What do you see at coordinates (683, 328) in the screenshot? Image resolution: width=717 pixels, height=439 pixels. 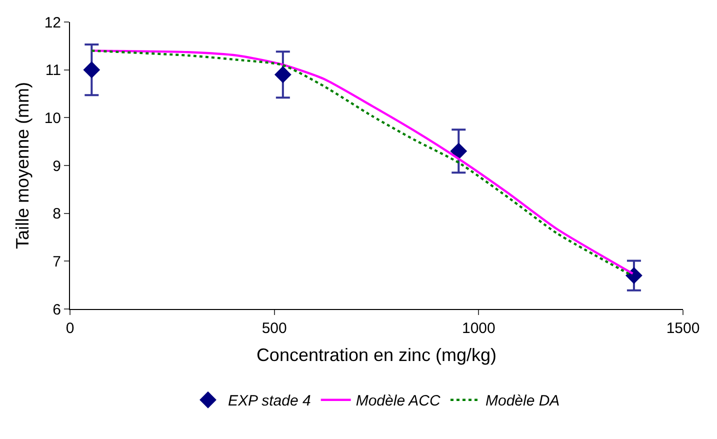 I see `x-tick-label: 1500` at bounding box center [683, 328].